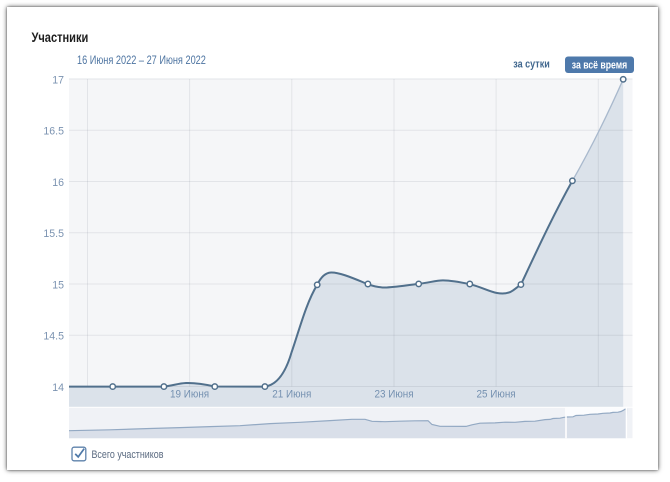 The image size is (670, 482). I want to click on svg-text: 15.5, so click(53, 234).